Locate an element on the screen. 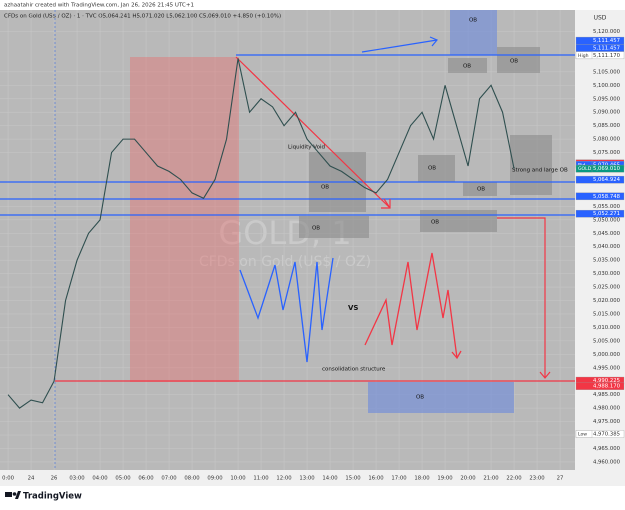 Image resolution: width=625 pixels, height=510 pixels. price-tag-label: Low is located at coordinates (582, 434).